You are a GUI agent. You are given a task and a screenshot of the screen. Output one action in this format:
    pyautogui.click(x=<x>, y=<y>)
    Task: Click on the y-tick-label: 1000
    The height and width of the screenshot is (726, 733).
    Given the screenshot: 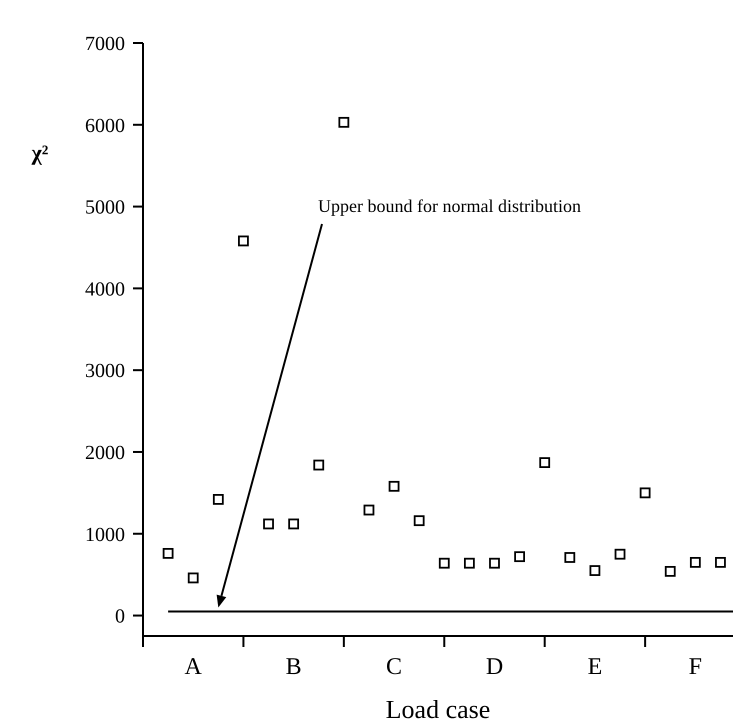 What is the action you would take?
    pyautogui.click(x=105, y=535)
    